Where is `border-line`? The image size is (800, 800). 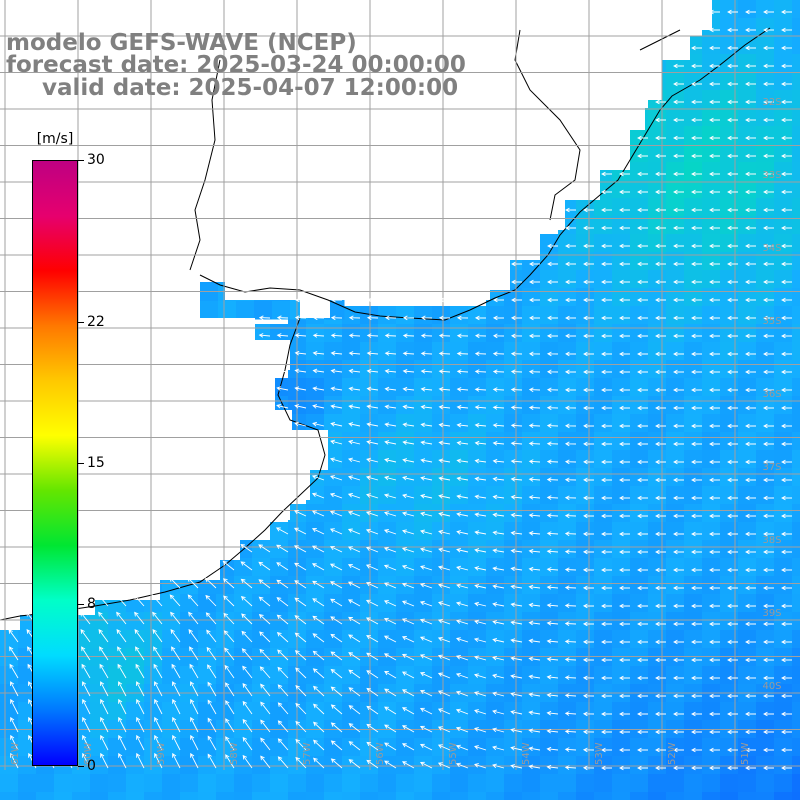
border-line is located at coordinates (547, 125).